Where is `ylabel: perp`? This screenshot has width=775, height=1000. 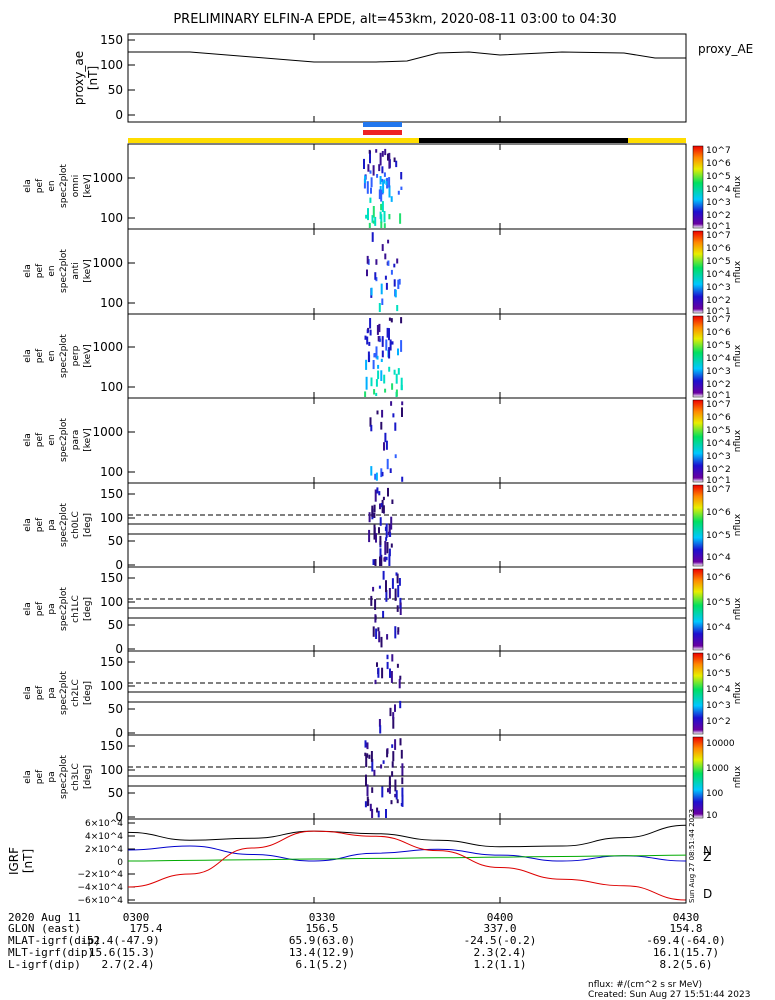 ylabel: perp is located at coordinates (76, 355).